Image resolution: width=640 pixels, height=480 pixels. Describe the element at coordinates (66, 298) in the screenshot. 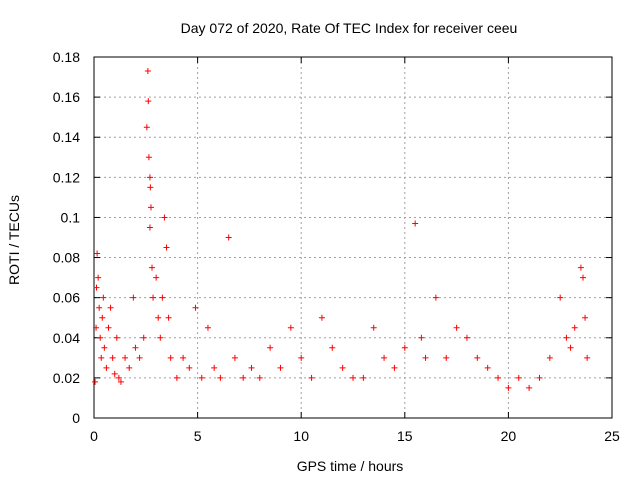

I see `y-tick-label: 0.06` at that location.